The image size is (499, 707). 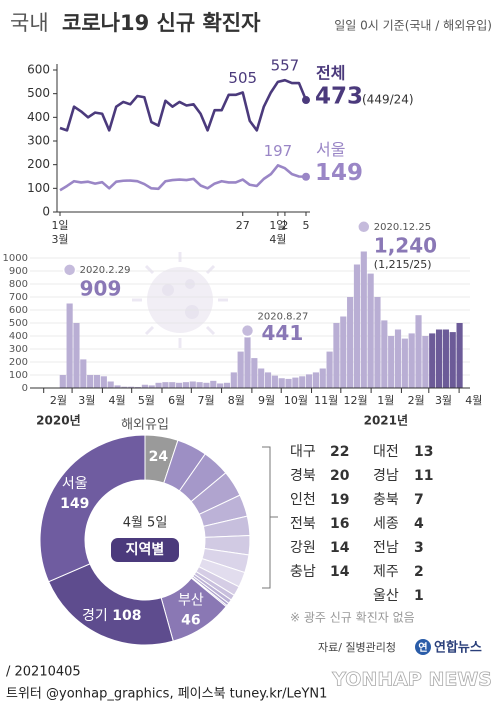 What do you see at coordinates (326, 400) in the screenshot?
I see `x-tick-label: 11월` at bounding box center [326, 400].